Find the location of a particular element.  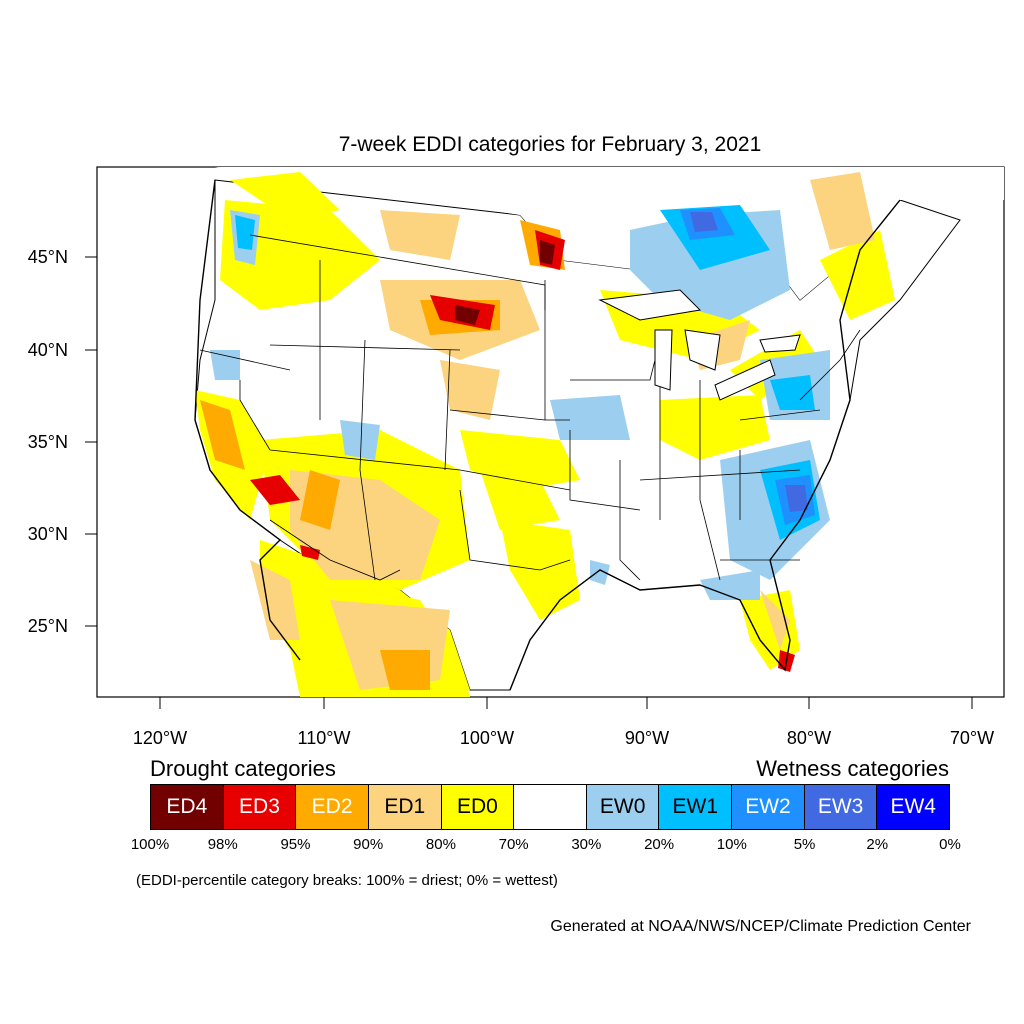

percentile-label: 95% is located at coordinates (295, 844).